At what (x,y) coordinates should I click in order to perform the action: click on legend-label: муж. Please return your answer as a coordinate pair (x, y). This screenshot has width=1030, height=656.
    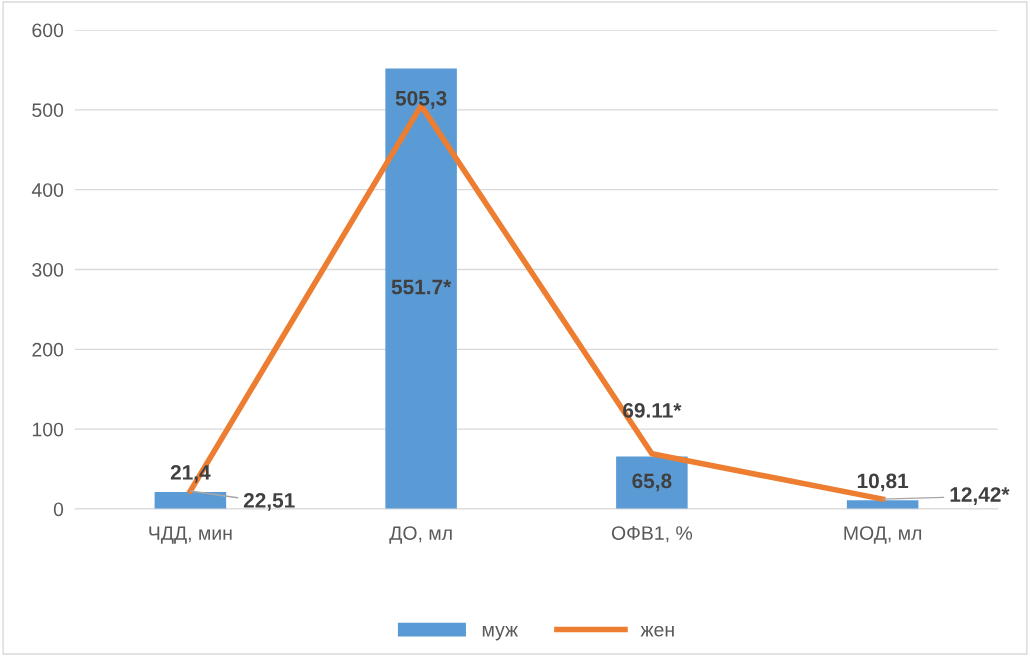
    Looking at the image, I should click on (500, 633).